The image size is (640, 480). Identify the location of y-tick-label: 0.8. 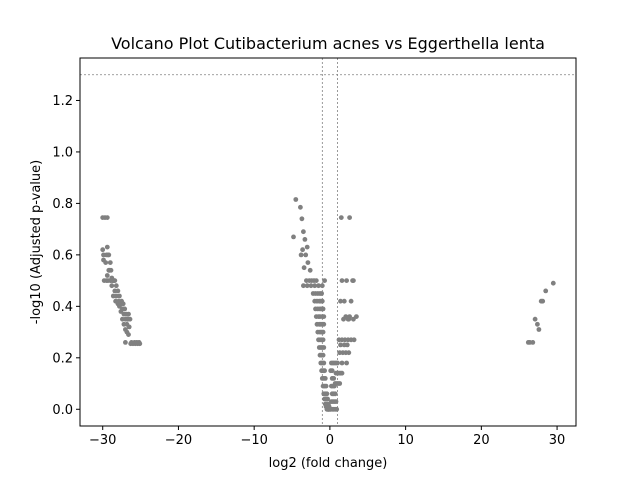
(62, 204).